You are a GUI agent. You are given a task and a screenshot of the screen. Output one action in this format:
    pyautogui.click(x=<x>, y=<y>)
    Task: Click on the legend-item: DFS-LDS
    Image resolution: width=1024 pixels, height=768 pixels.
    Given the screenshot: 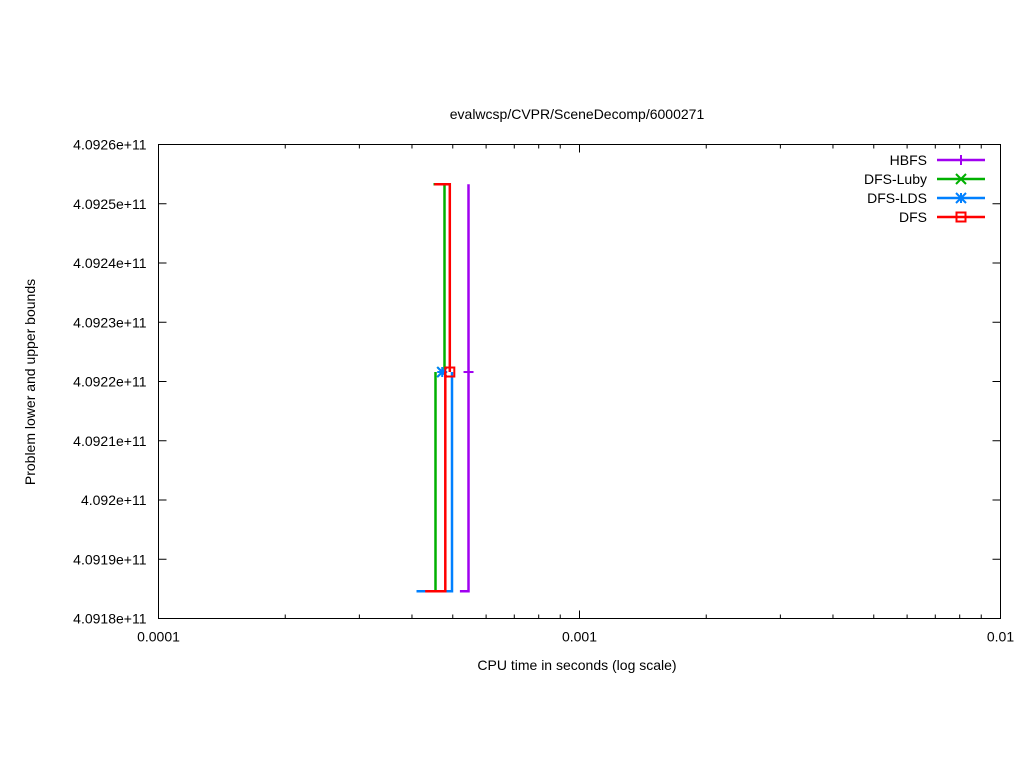 What is the action you would take?
    pyautogui.click(x=926, y=198)
    